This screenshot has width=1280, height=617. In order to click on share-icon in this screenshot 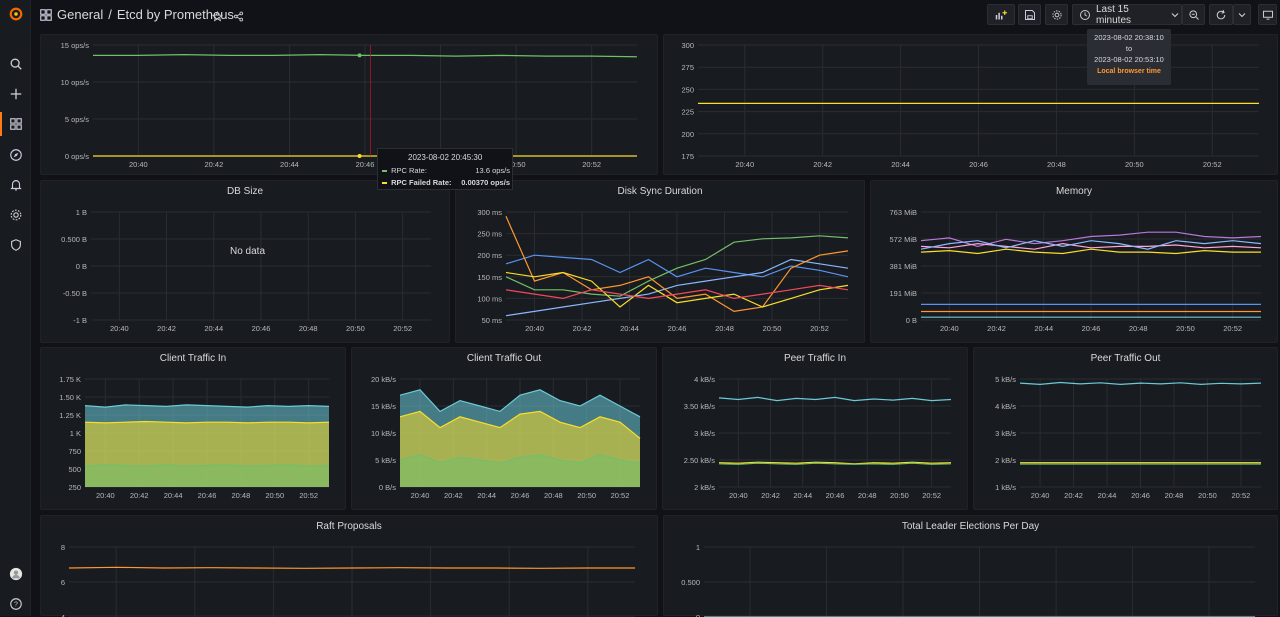, I will do `click(238, 18)`.